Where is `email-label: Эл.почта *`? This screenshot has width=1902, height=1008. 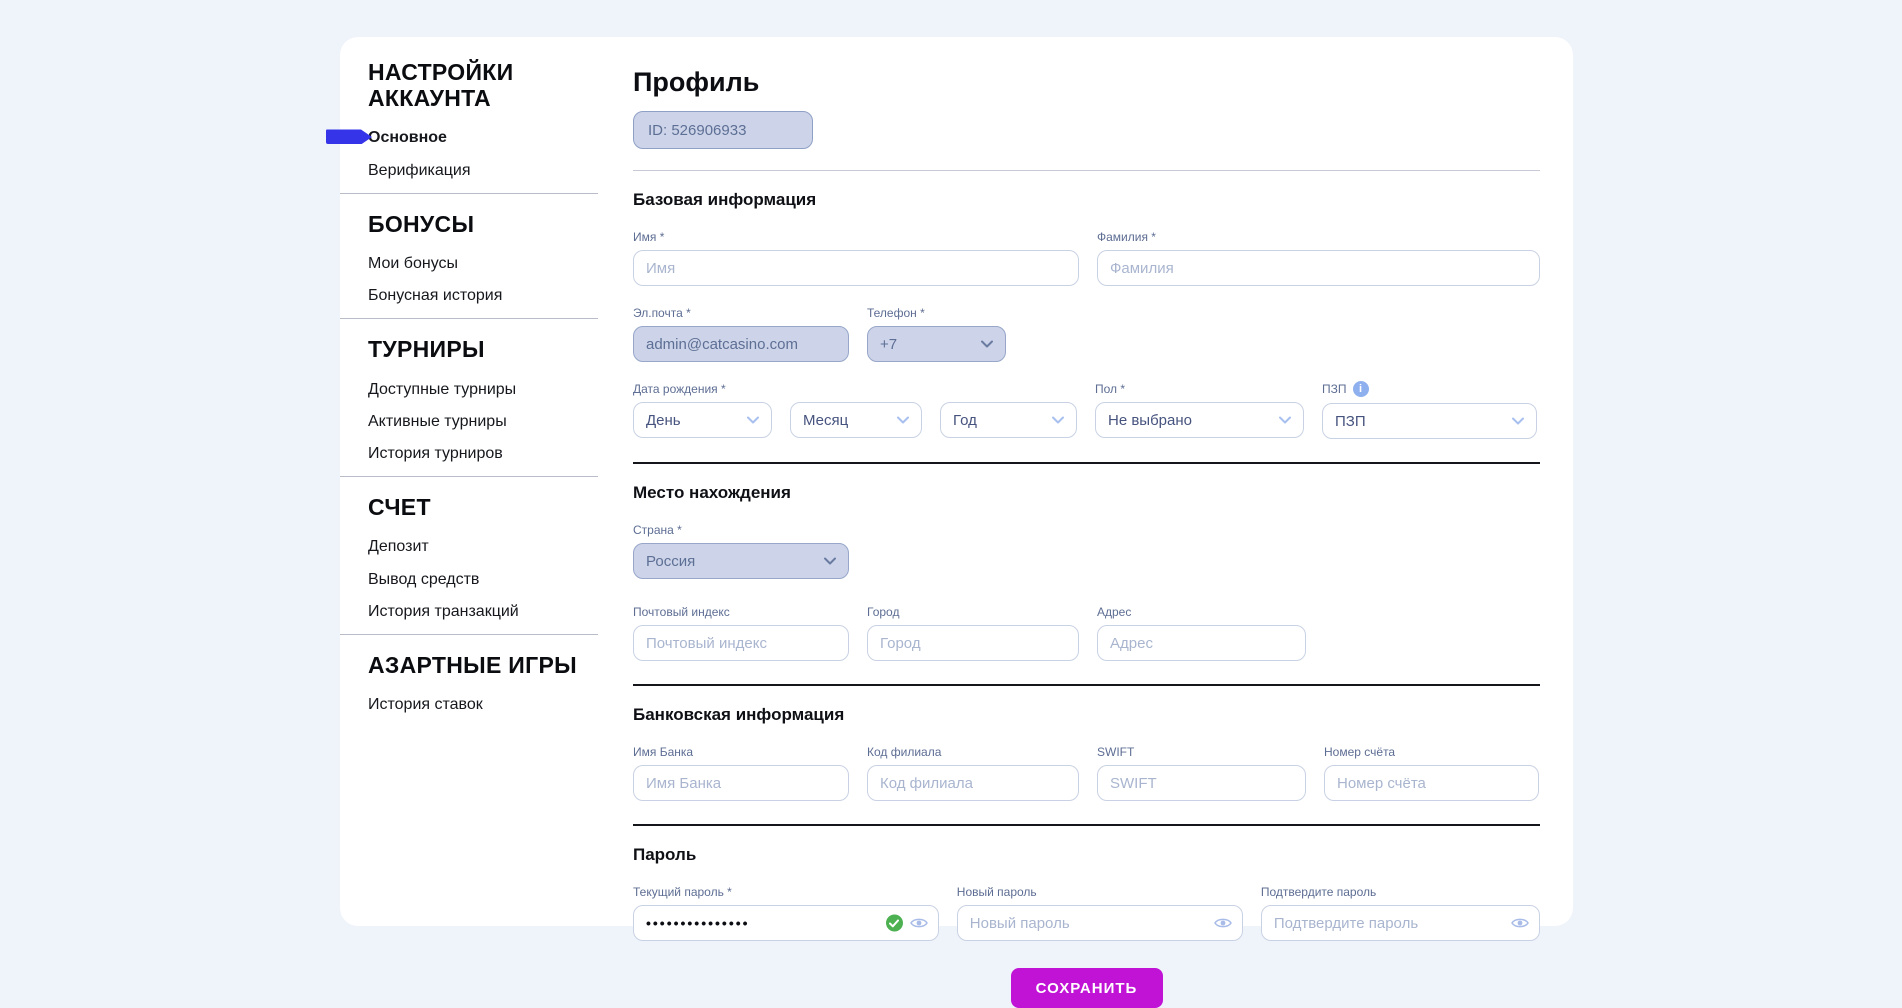
email-label: Эл.почта * is located at coordinates (662, 312).